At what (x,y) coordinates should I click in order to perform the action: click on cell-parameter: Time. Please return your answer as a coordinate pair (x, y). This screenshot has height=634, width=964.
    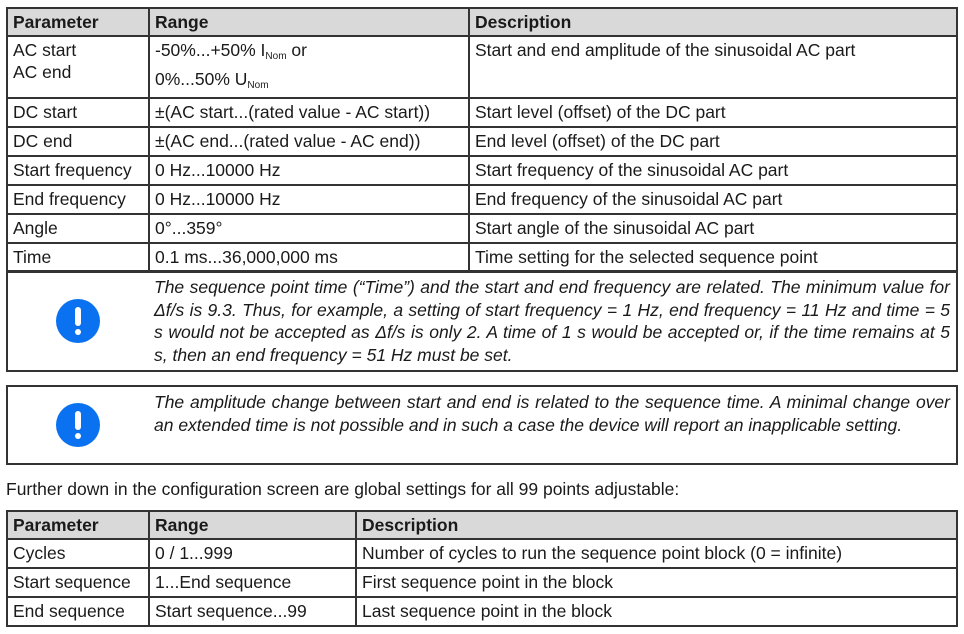
    Looking at the image, I should click on (78, 257).